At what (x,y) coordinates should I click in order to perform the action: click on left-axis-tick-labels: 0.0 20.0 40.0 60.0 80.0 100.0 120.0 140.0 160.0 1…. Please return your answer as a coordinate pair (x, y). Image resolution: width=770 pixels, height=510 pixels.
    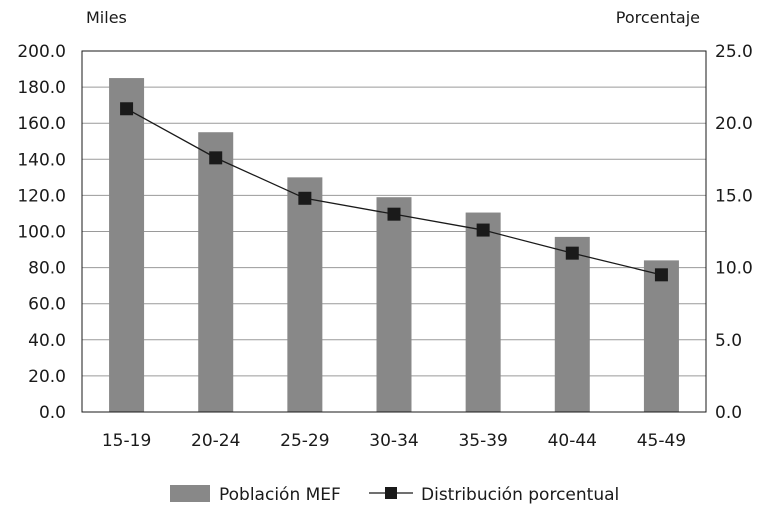
    Looking at the image, I should click on (41, 232).